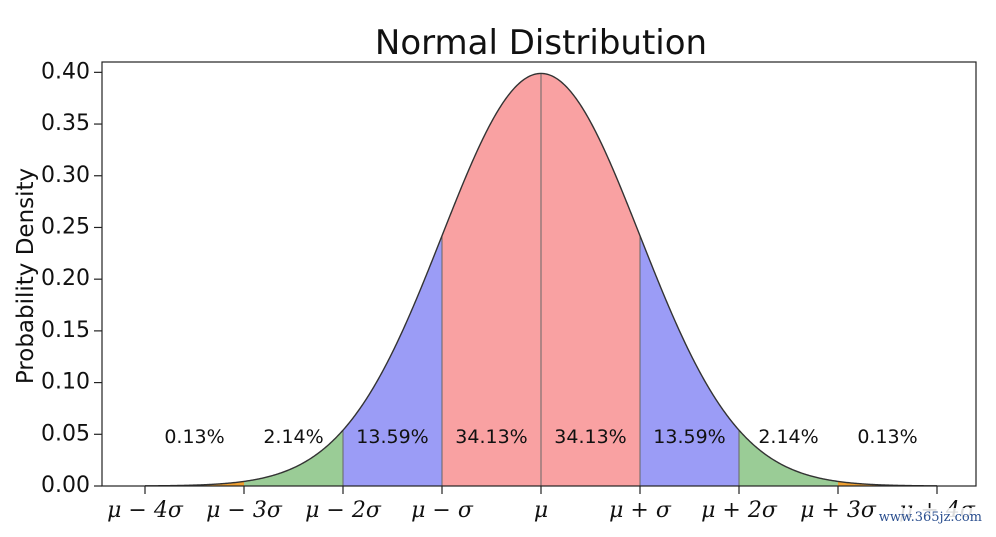 The height and width of the screenshot is (537, 996). What do you see at coordinates (640, 510) in the screenshot?
I see `x-tick-label-5: μ + σ` at bounding box center [640, 510].